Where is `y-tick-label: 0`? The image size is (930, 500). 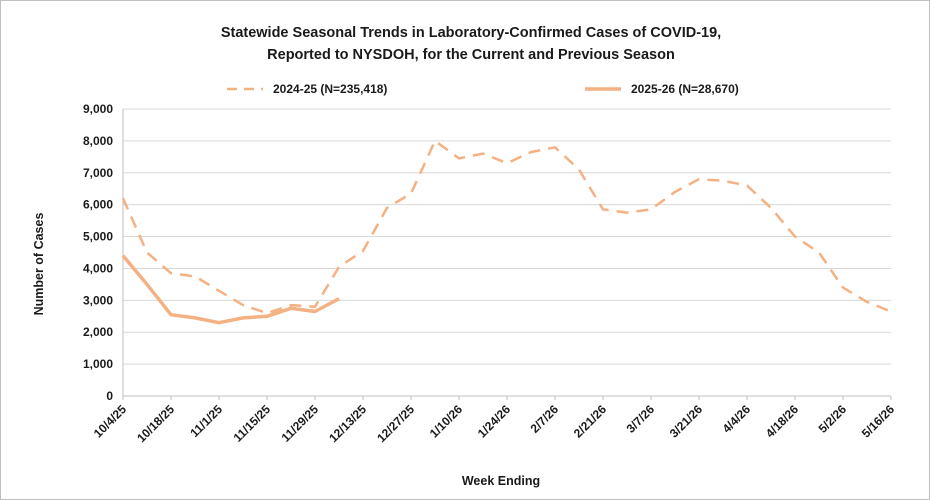
y-tick-label: 0 is located at coordinates (109, 396).